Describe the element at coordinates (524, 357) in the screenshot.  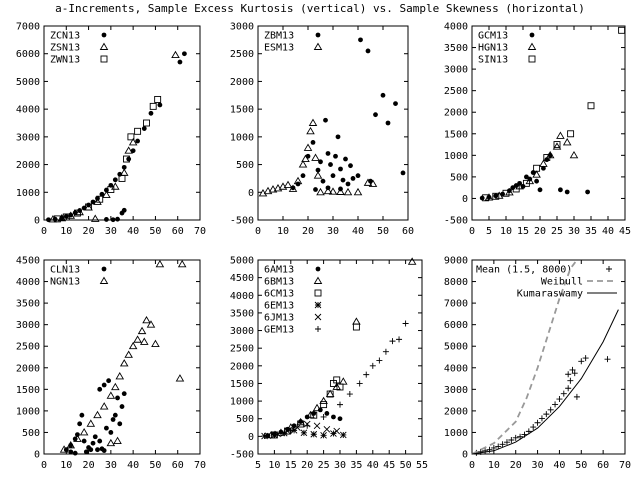
I see `series-line` at that location.